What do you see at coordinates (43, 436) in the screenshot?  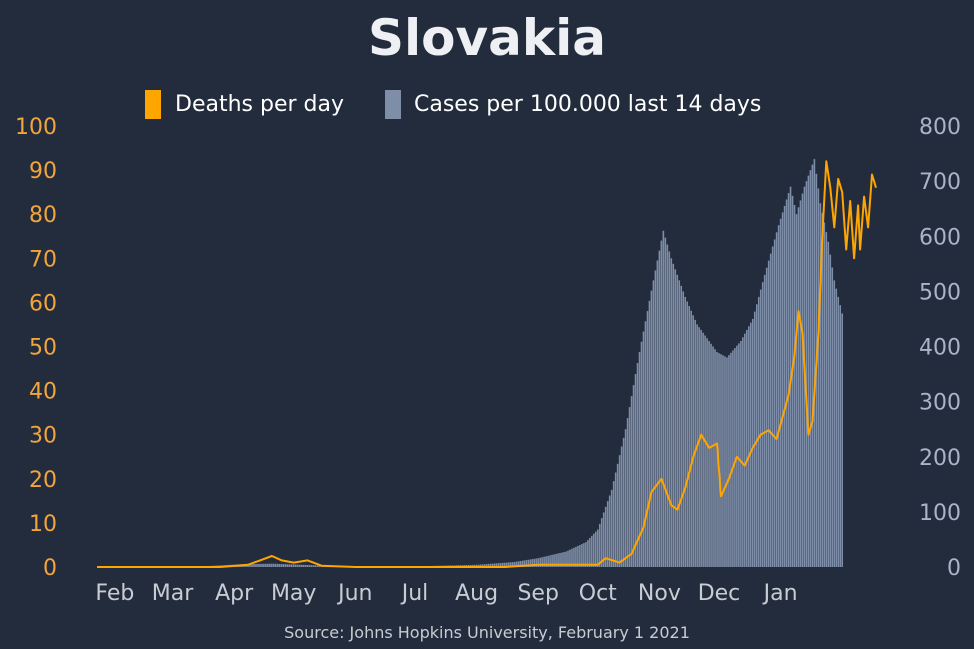 I see `left-tick-label: 30` at bounding box center [43, 436].